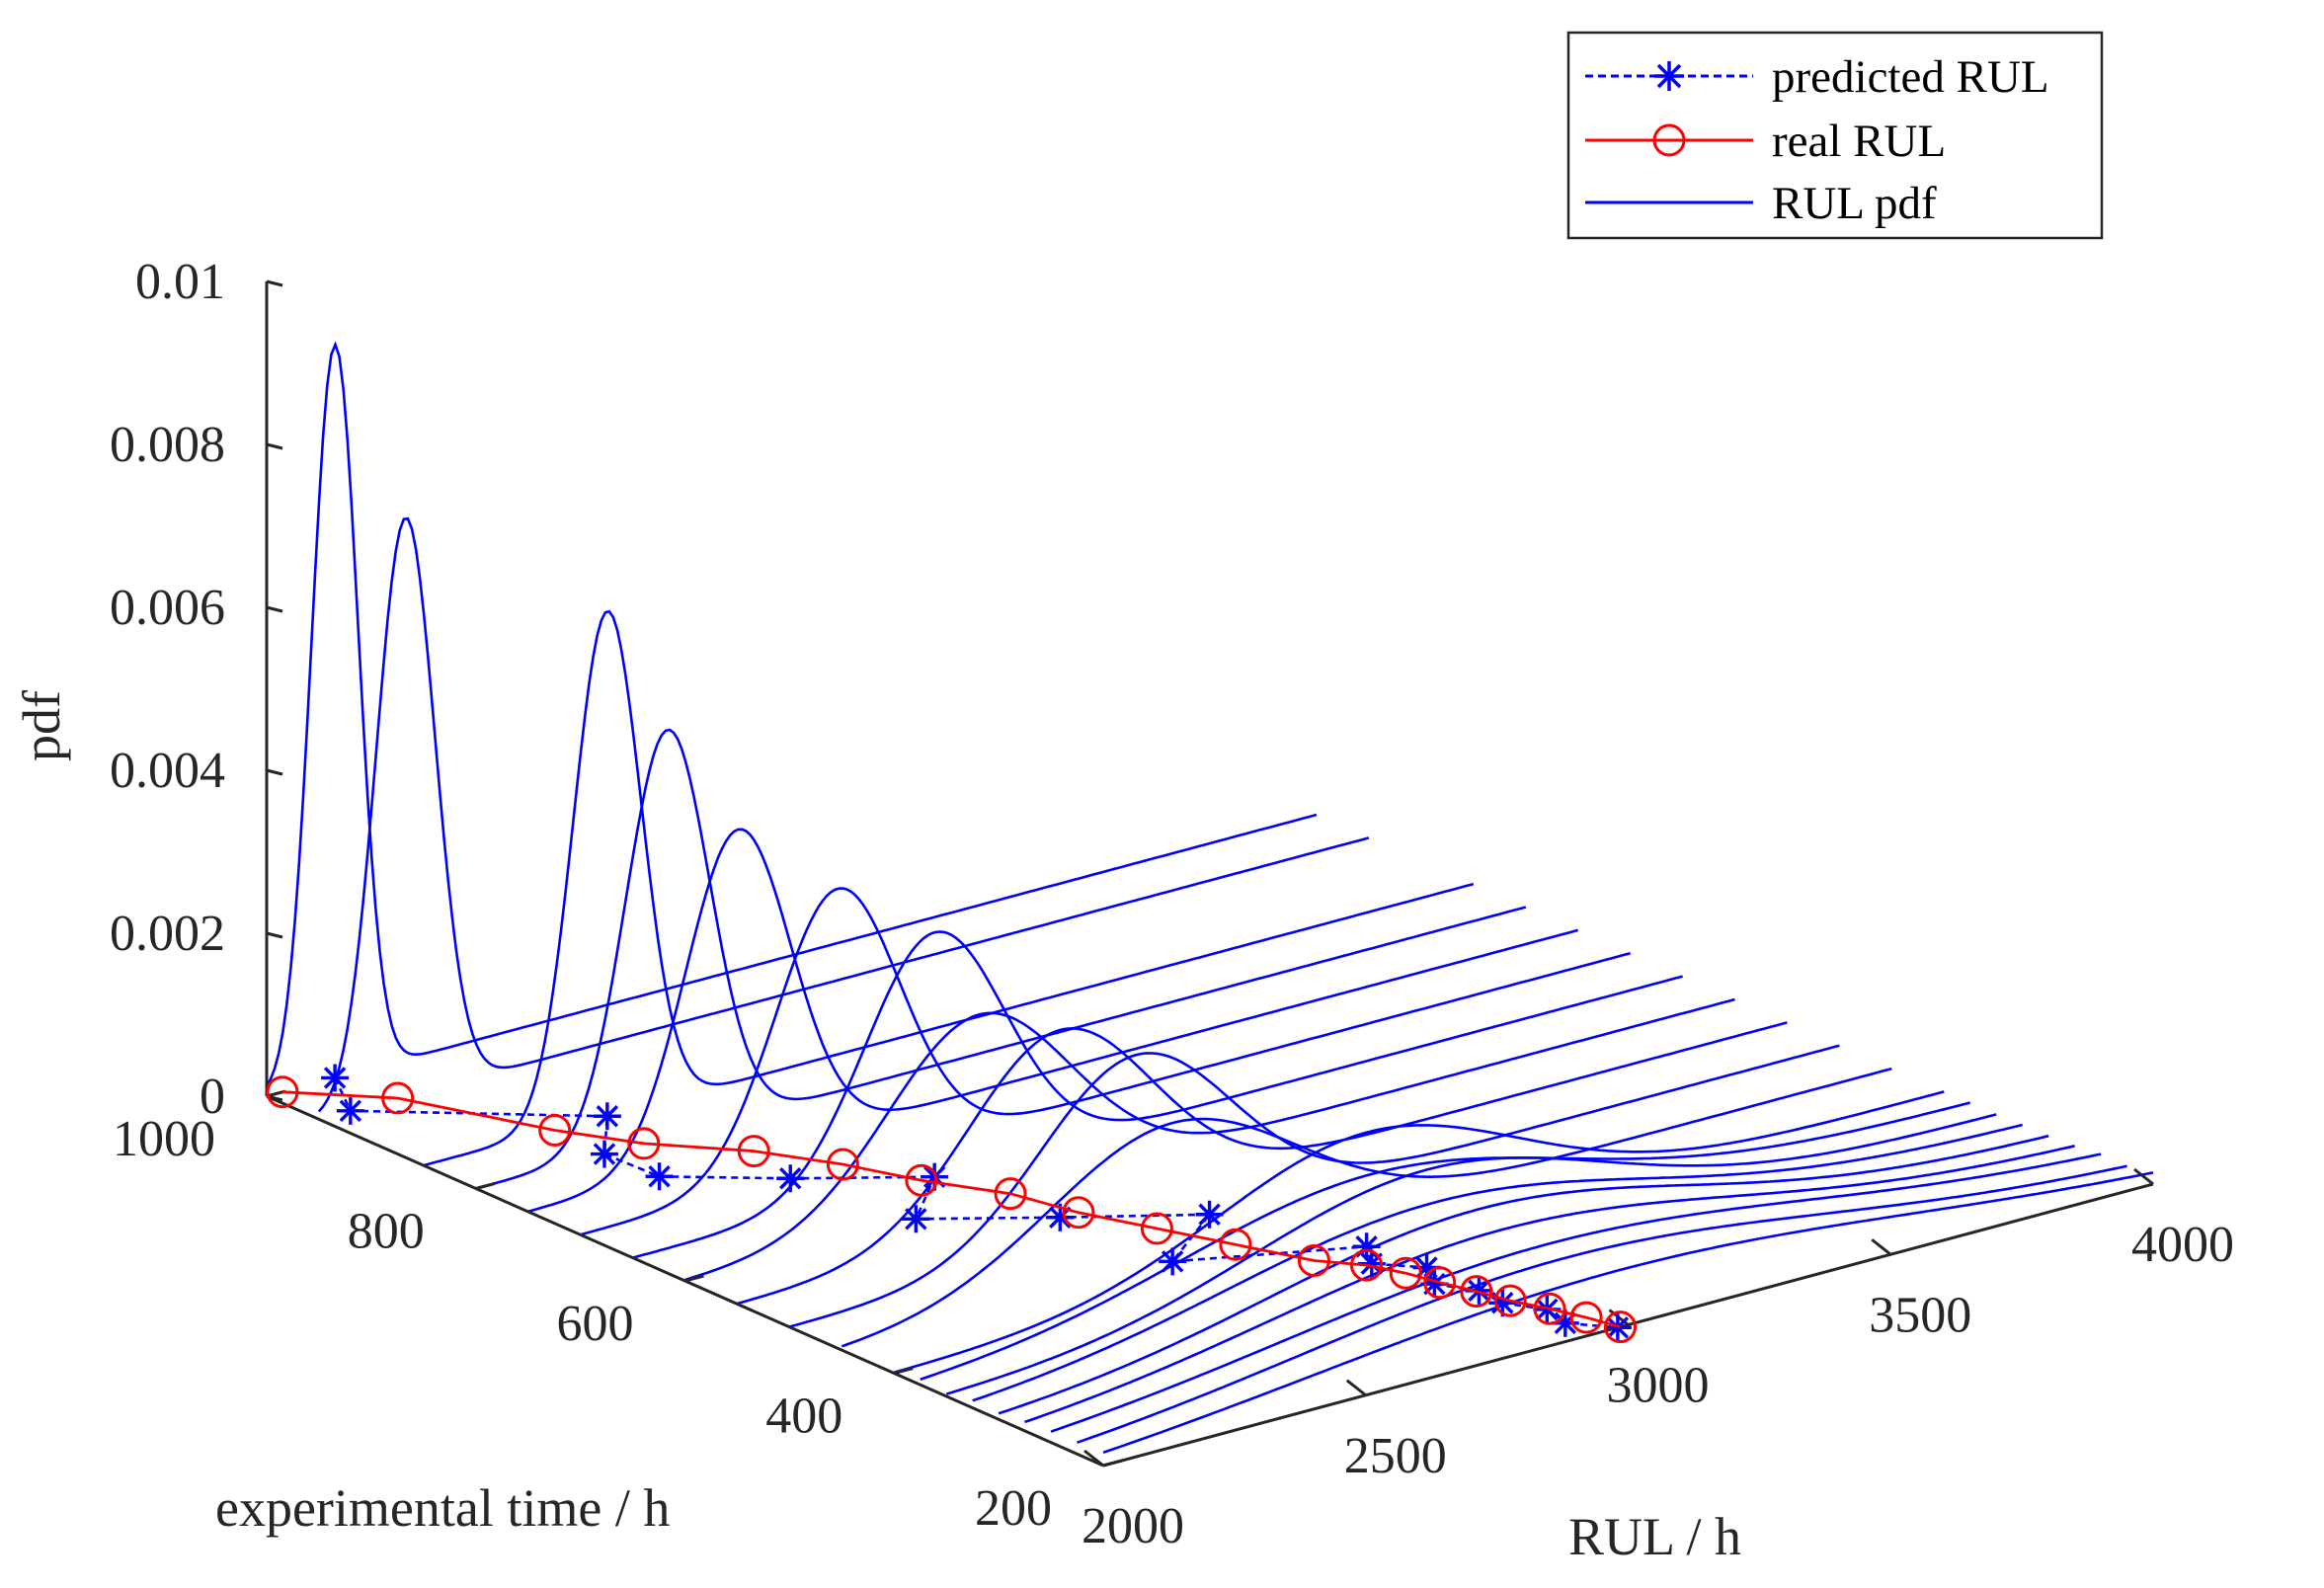 This screenshot has height=1588, width=2324. Describe the element at coordinates (442, 1508) in the screenshot. I see `y-axis-label: experimental time / h` at that location.